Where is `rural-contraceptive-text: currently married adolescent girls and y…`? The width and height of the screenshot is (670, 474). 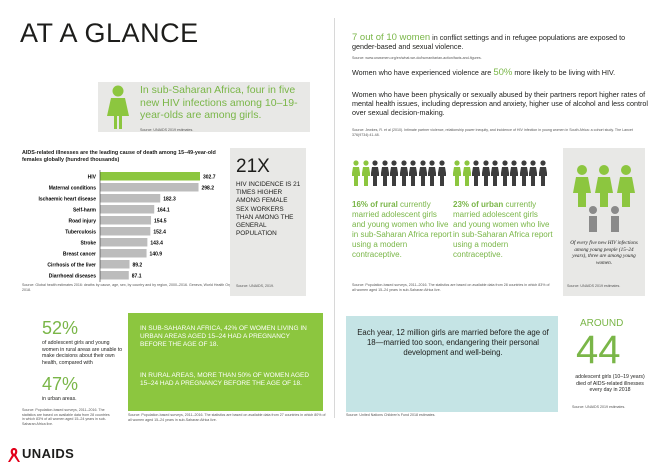 rural-contraceptive-text: currently married adolescent girls and y… is located at coordinates (402, 229).